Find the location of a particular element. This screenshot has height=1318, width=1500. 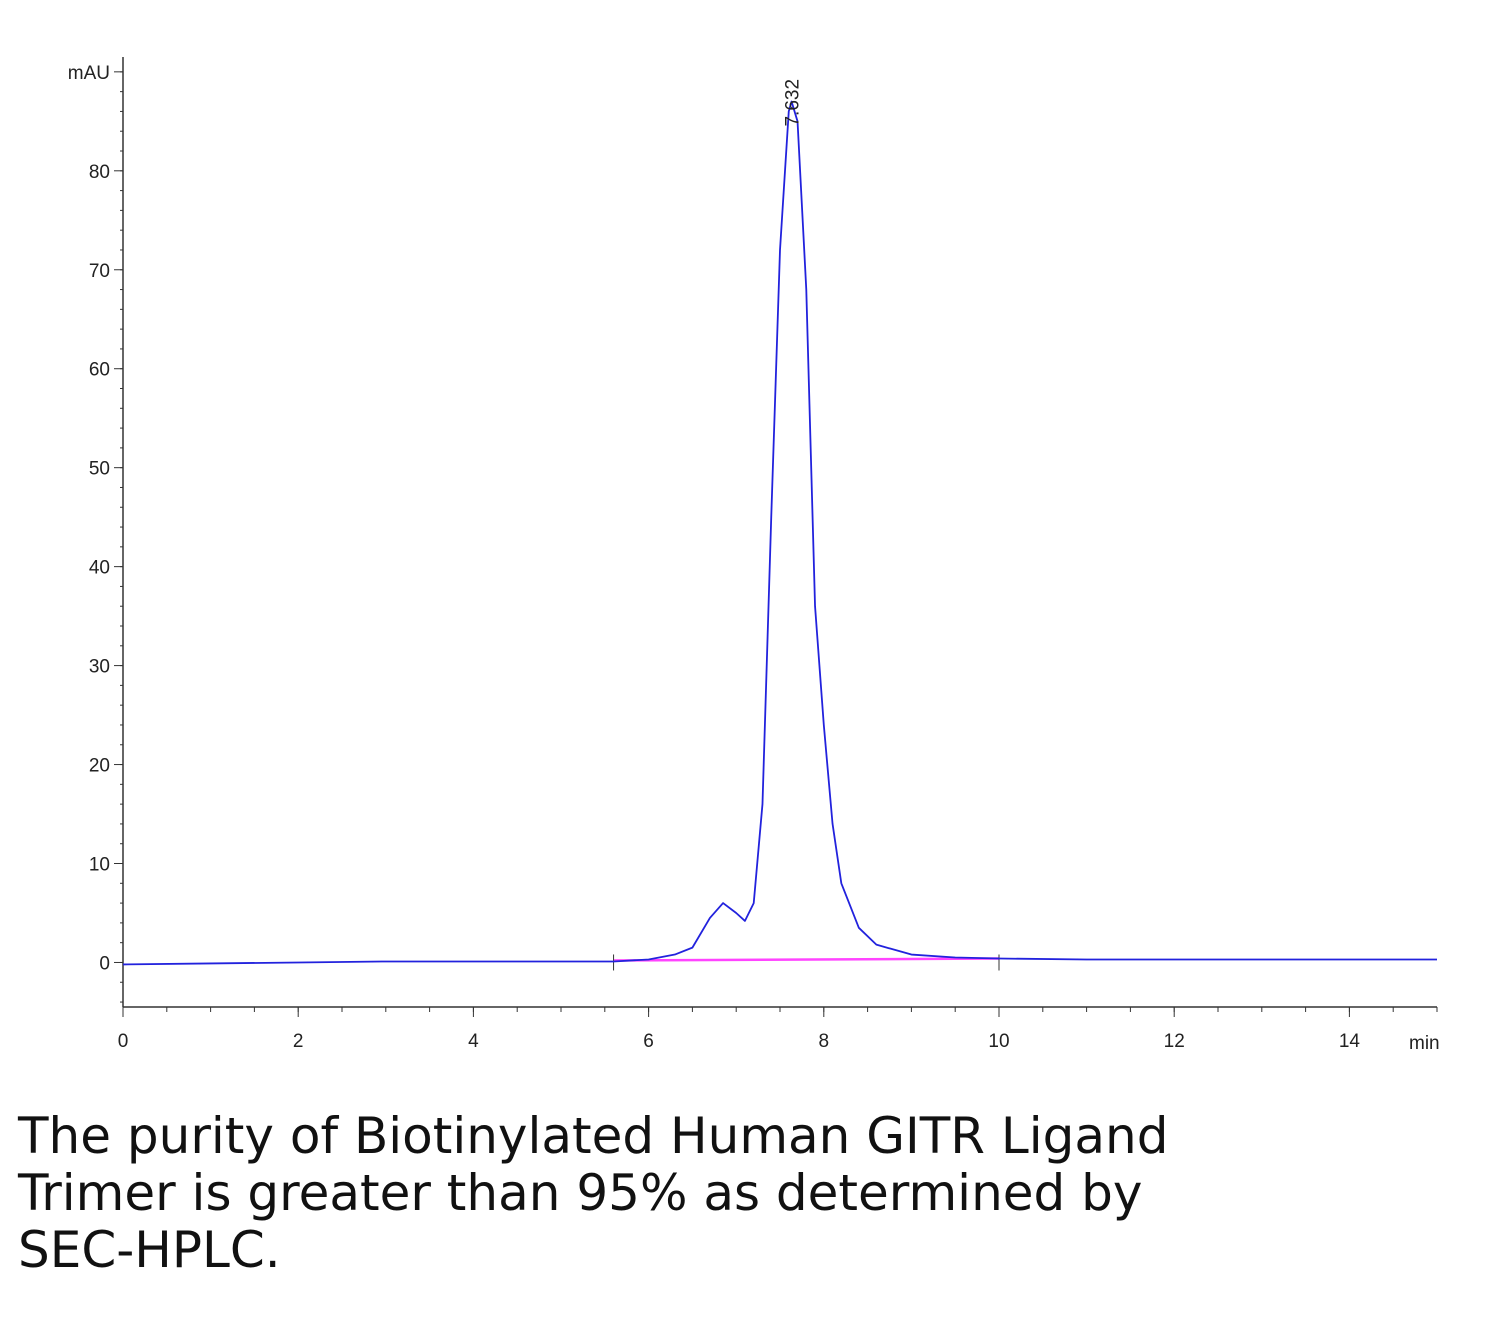

x-tick-label: 2 is located at coordinates (298, 1041).